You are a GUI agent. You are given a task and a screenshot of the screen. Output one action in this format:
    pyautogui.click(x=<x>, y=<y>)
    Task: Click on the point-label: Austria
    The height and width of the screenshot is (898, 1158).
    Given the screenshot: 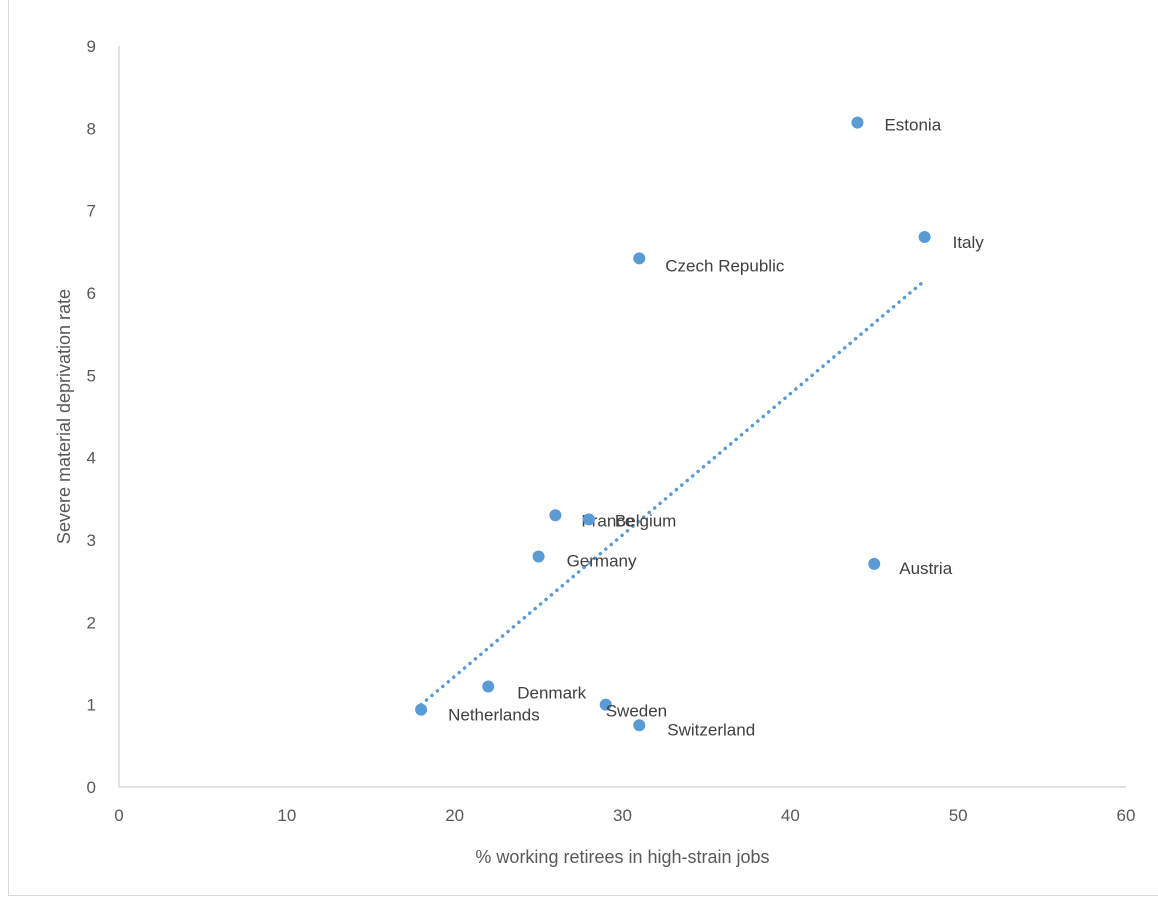 What is the action you would take?
    pyautogui.click(x=925, y=568)
    